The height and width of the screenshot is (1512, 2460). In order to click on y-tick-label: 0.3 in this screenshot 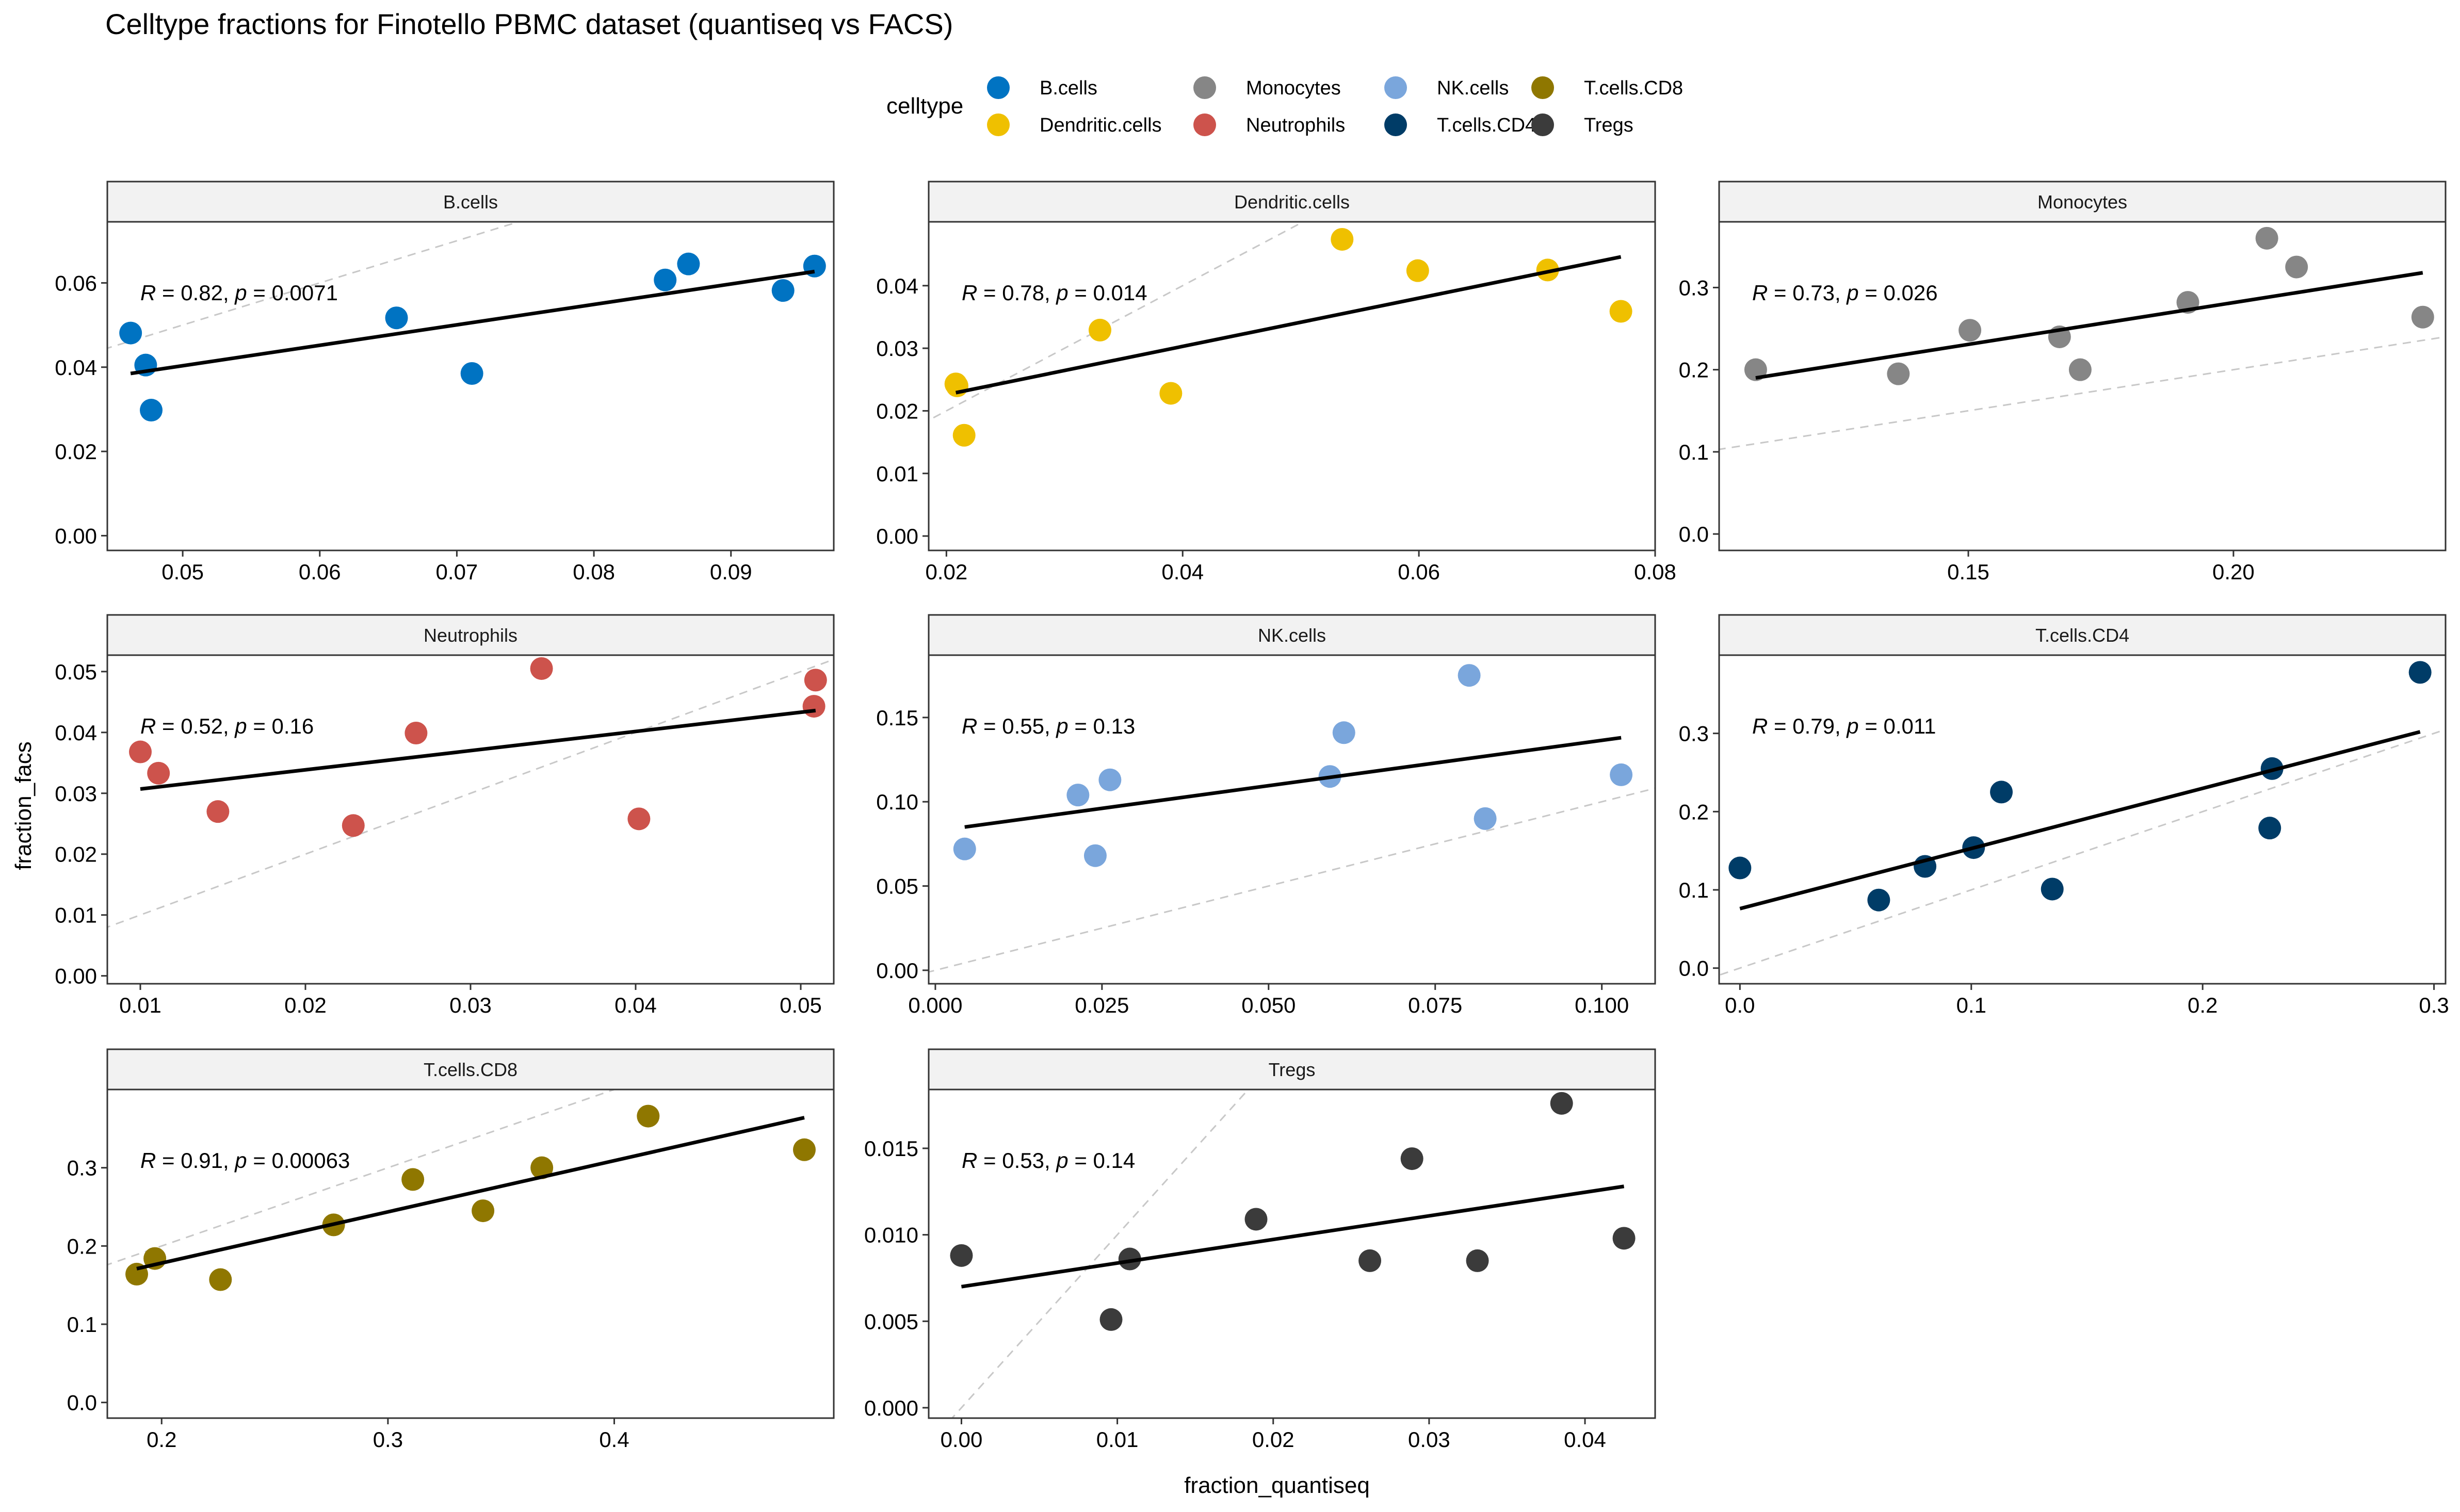, I will do `click(1694, 287)`.